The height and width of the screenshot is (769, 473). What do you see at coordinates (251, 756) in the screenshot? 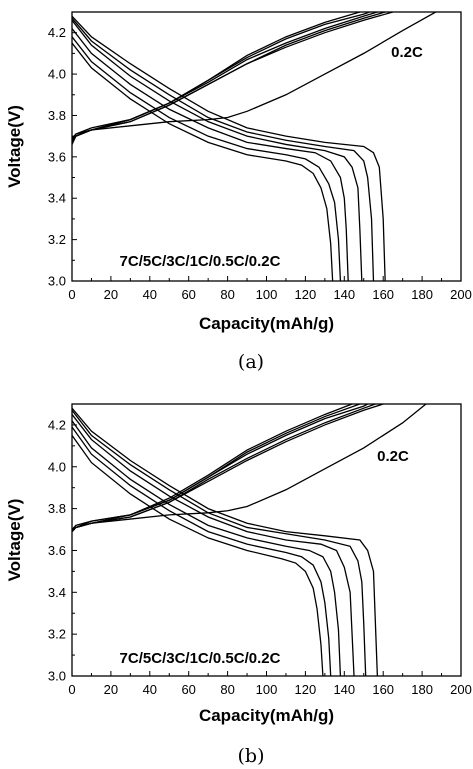
I see `panel-caption: (b)` at bounding box center [251, 756].